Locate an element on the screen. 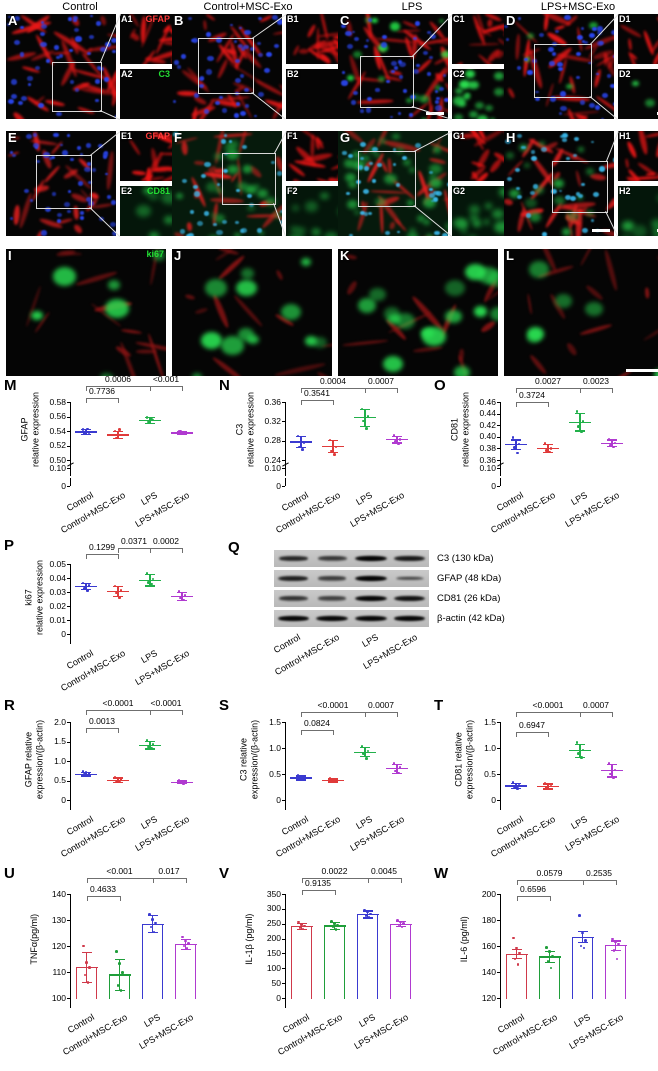 The width and height of the screenshot is (658, 1071). p-value-2: 0.0007 is located at coordinates (381, 381).